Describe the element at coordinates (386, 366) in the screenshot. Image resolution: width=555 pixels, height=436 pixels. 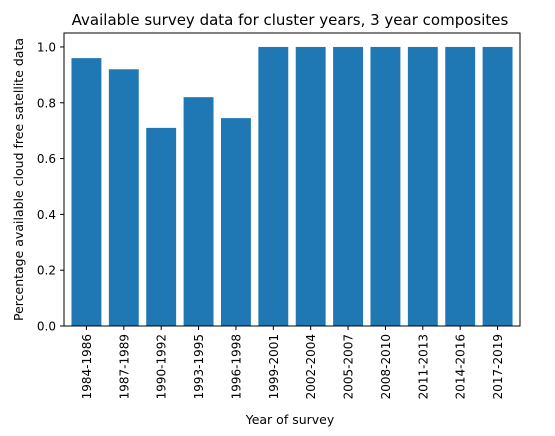
I see `x-tick-label: 2008-2010` at that location.